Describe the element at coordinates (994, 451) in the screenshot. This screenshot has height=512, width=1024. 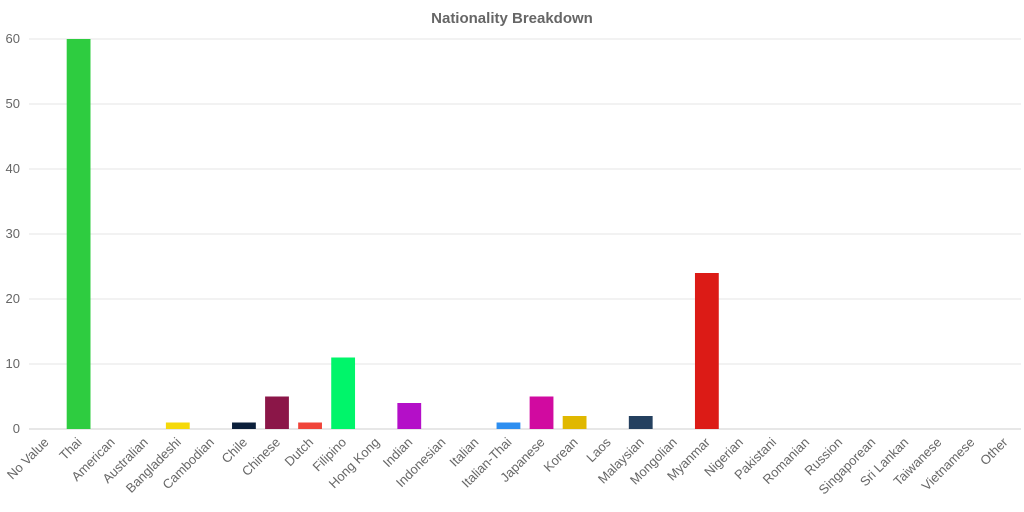
I see `x-tick-label: Other` at that location.